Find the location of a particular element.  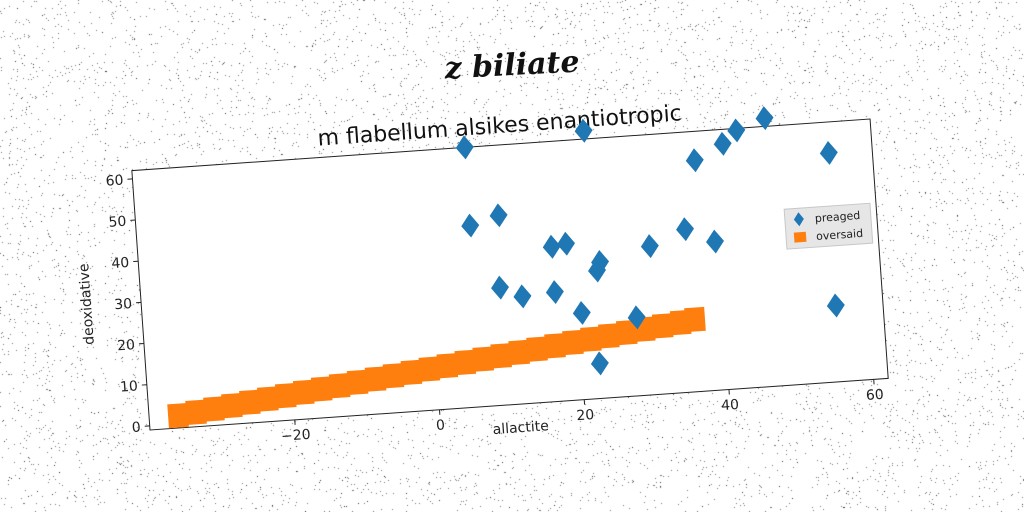

legend-marker-oversaid is located at coordinates (800, 237).